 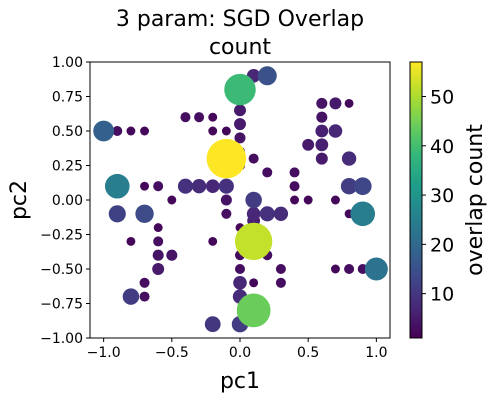 What do you see at coordinates (442, 147) in the screenshot?
I see `colorbar-tick-label: 40` at bounding box center [442, 147].